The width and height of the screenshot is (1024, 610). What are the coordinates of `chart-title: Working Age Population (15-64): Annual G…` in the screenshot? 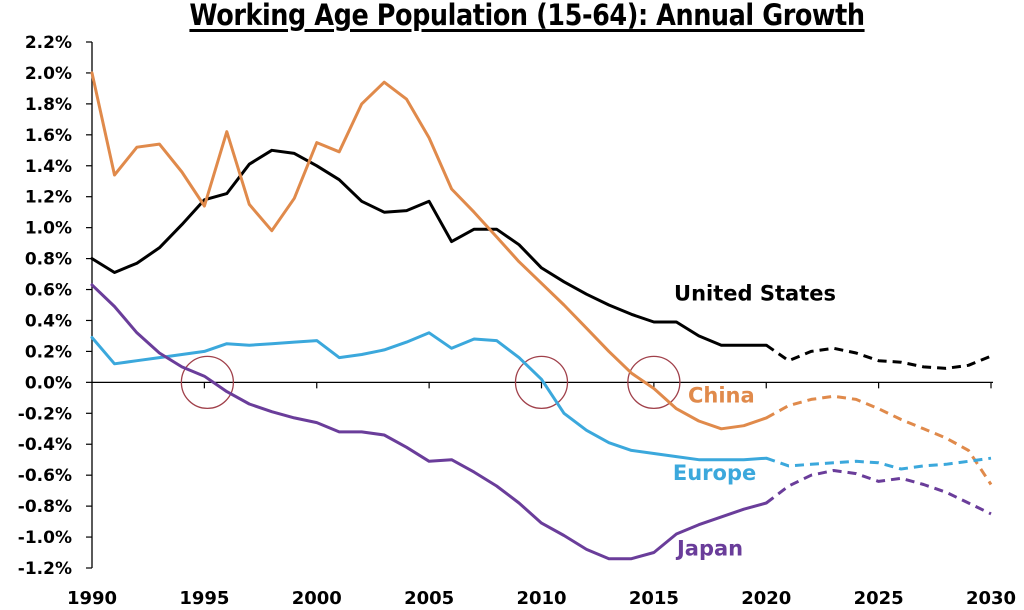 It's located at (527, 16).